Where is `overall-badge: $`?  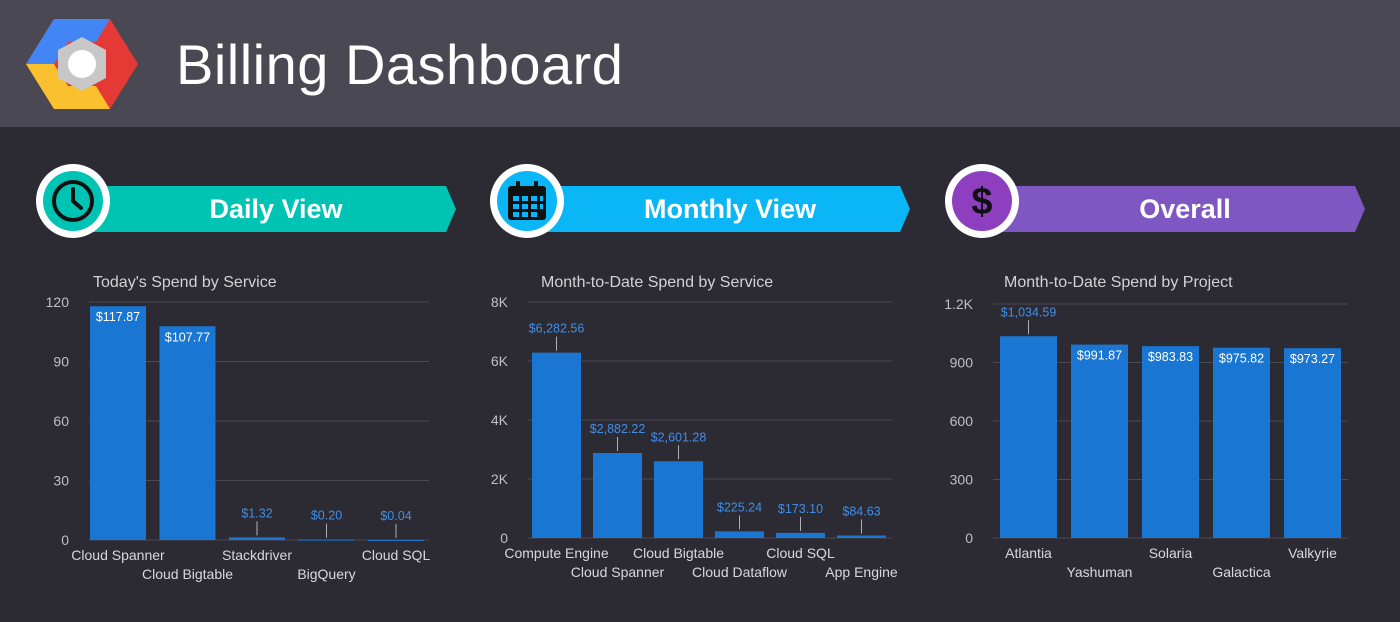
overall-badge: $ is located at coordinates (982, 201).